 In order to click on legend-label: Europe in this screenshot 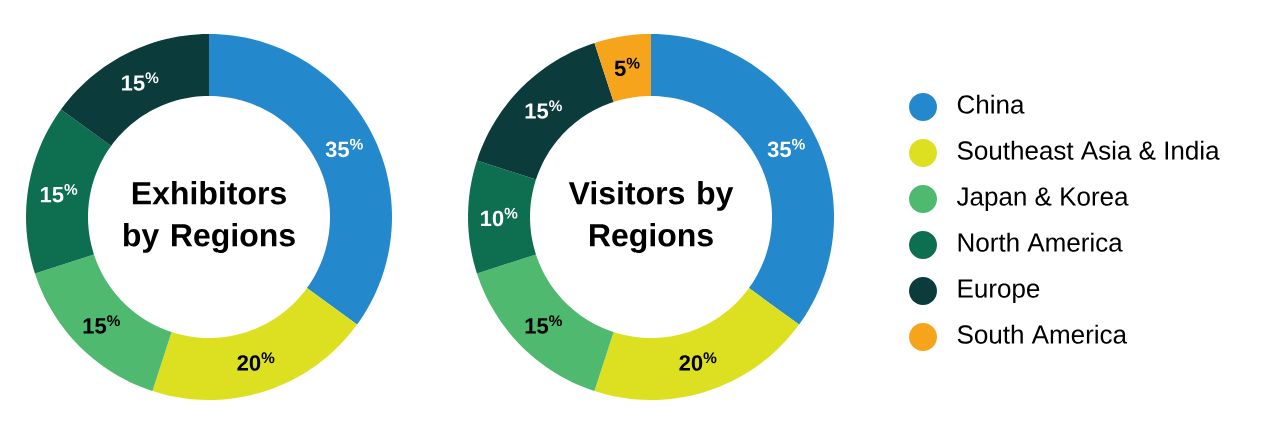, I will do `click(999, 291)`.